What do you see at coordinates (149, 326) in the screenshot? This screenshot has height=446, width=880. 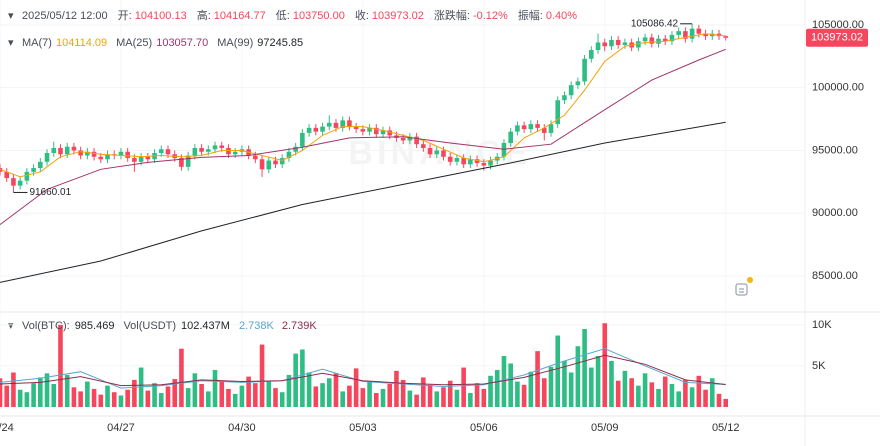 I see `volume-legend-label: Vol(USDT)` at bounding box center [149, 326].